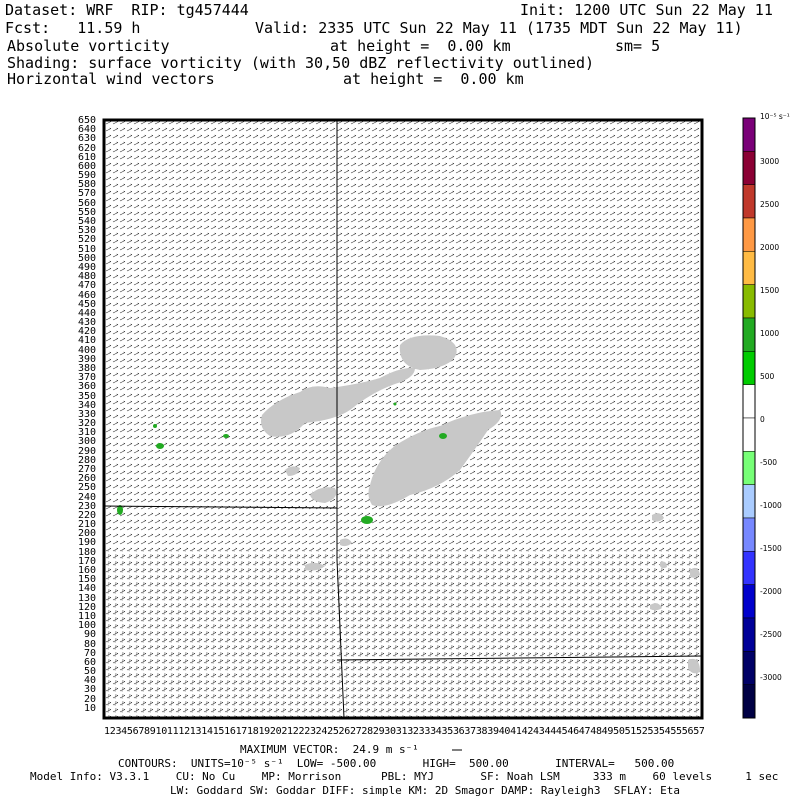  Describe the element at coordinates (86, 580) in the screenshot. I see `y-tick-label: 150` at that location.